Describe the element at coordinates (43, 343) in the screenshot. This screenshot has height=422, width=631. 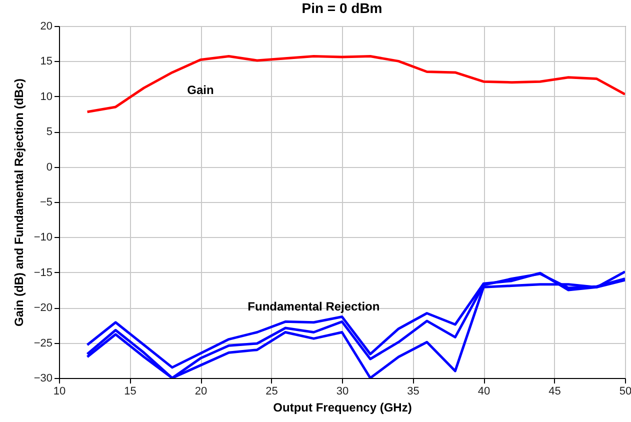
I see `y-tick-label: −25` at that location.